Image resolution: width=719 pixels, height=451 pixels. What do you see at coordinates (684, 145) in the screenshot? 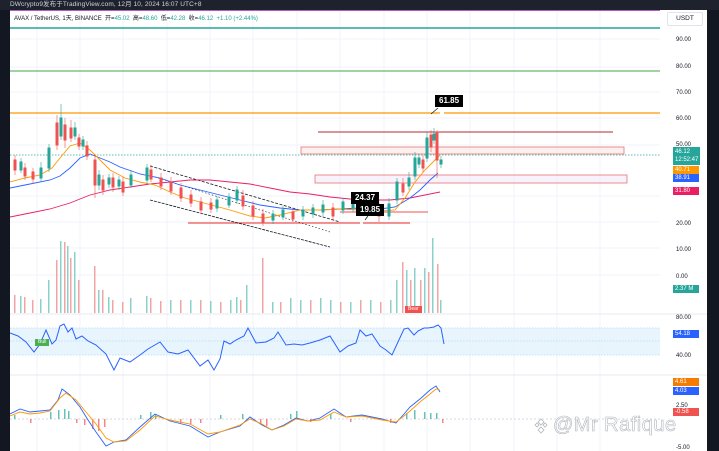
I see `price-tick: 50.00` at bounding box center [684, 145].